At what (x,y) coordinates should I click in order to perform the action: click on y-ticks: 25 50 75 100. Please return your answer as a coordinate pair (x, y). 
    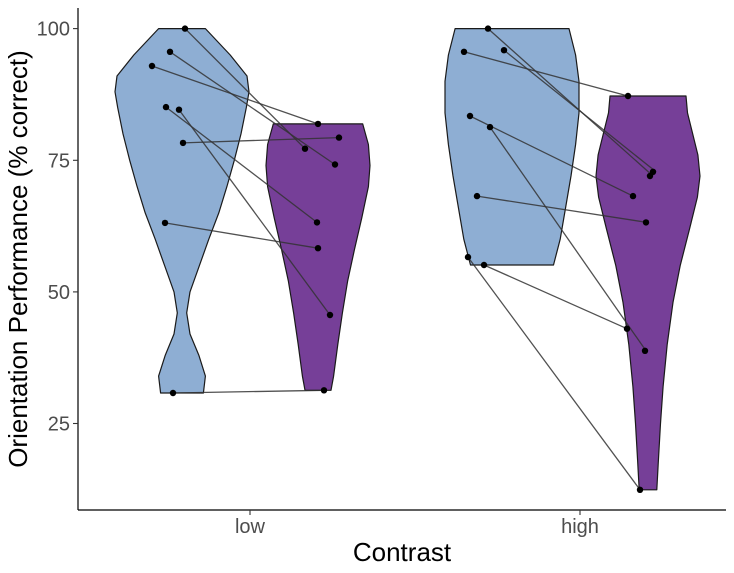
    Looking at the image, I should click on (57, 227).